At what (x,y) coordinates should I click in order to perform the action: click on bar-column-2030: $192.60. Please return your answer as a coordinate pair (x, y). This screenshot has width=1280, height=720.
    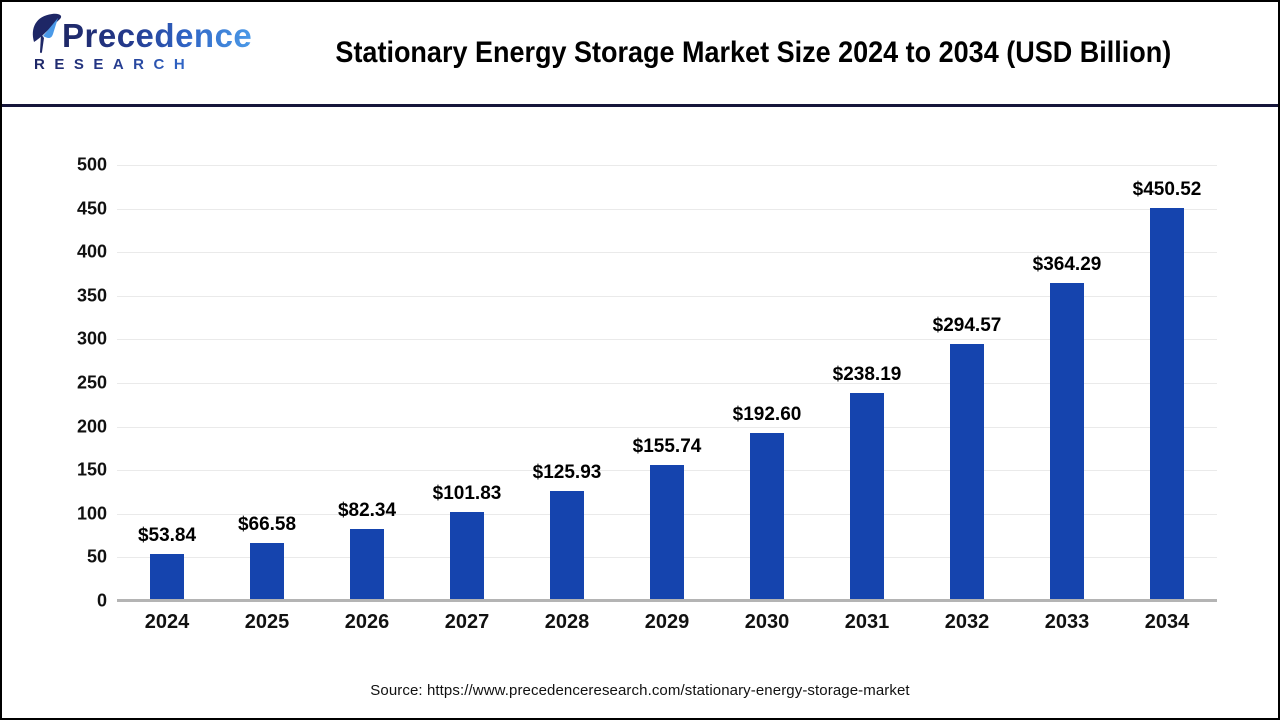
    Looking at the image, I should click on (767, 383).